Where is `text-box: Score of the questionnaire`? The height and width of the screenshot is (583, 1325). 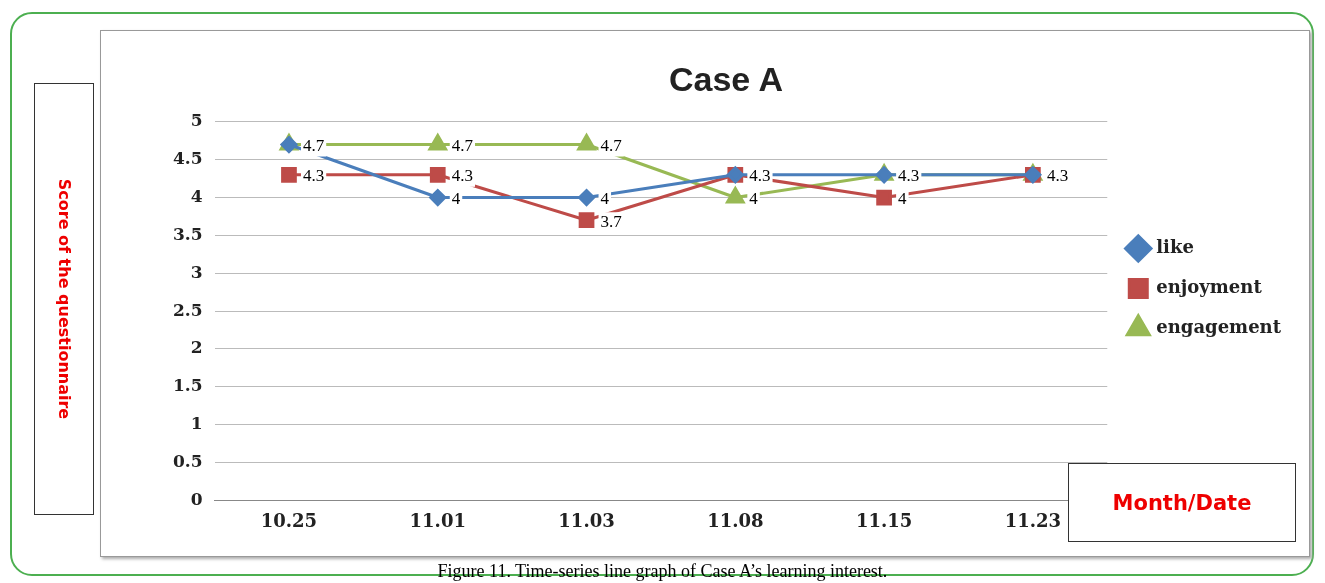
text-box: Score of the questionnaire is located at coordinates (64, 299).